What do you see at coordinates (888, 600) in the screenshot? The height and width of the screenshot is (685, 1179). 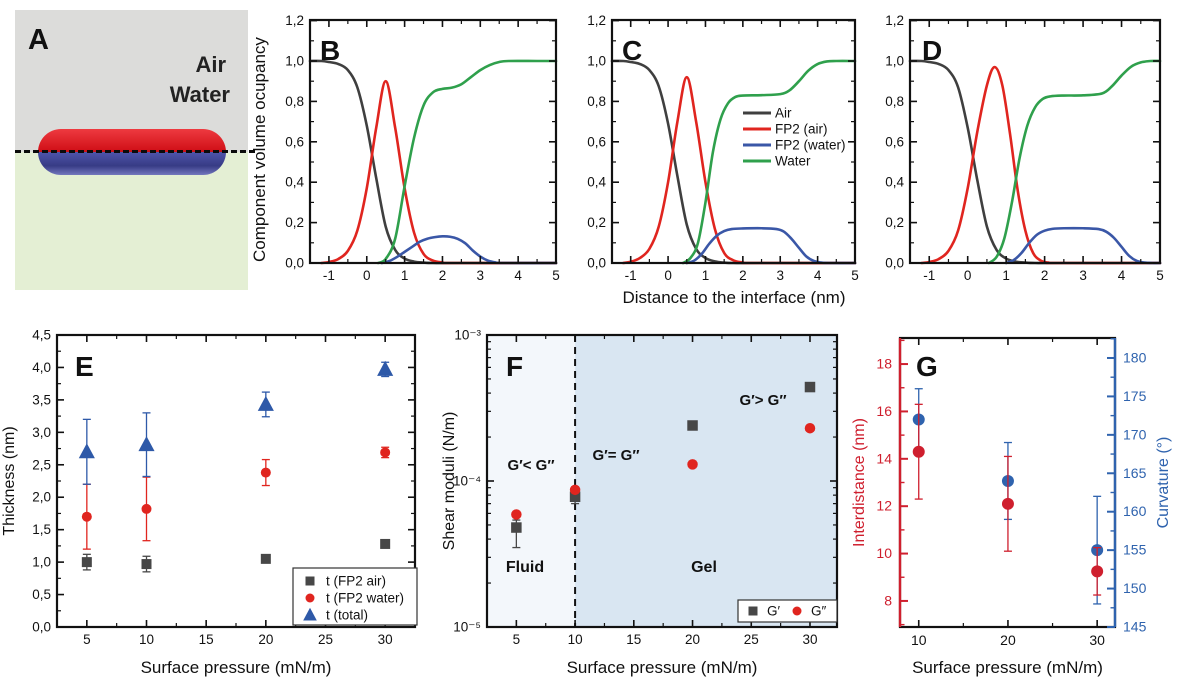 I see `y-tick-label-left: 8` at bounding box center [888, 600].